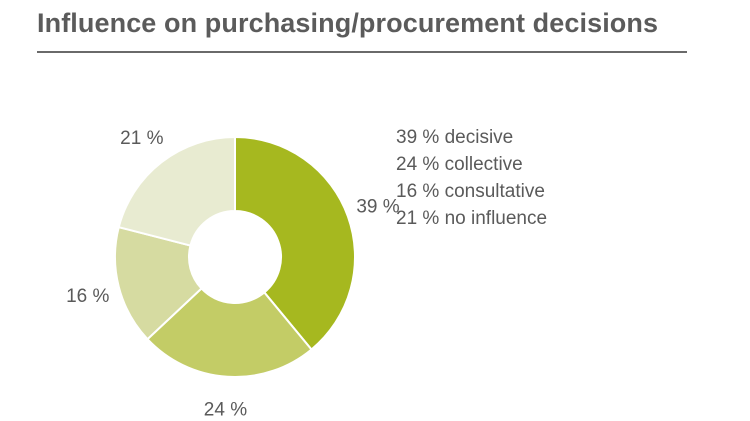  What do you see at coordinates (87, 296) in the screenshot?
I see `slice-label: 16 %` at bounding box center [87, 296].